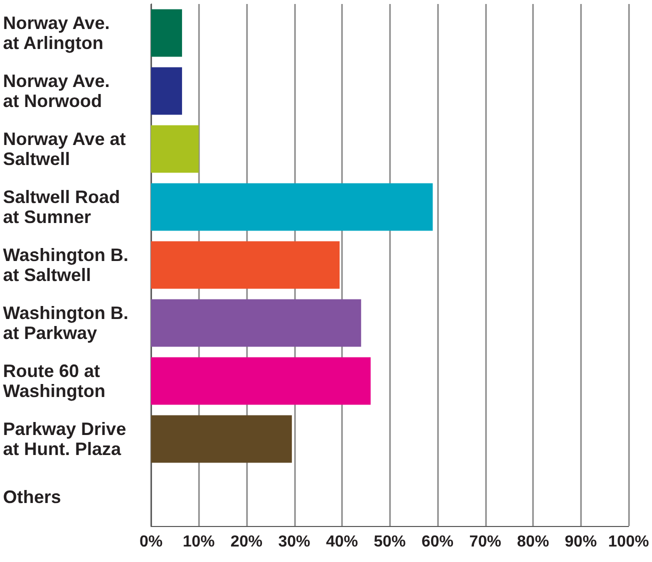 The height and width of the screenshot is (562, 652). What do you see at coordinates (294, 542) in the screenshot?
I see `x-tick-label: 30%` at bounding box center [294, 542].